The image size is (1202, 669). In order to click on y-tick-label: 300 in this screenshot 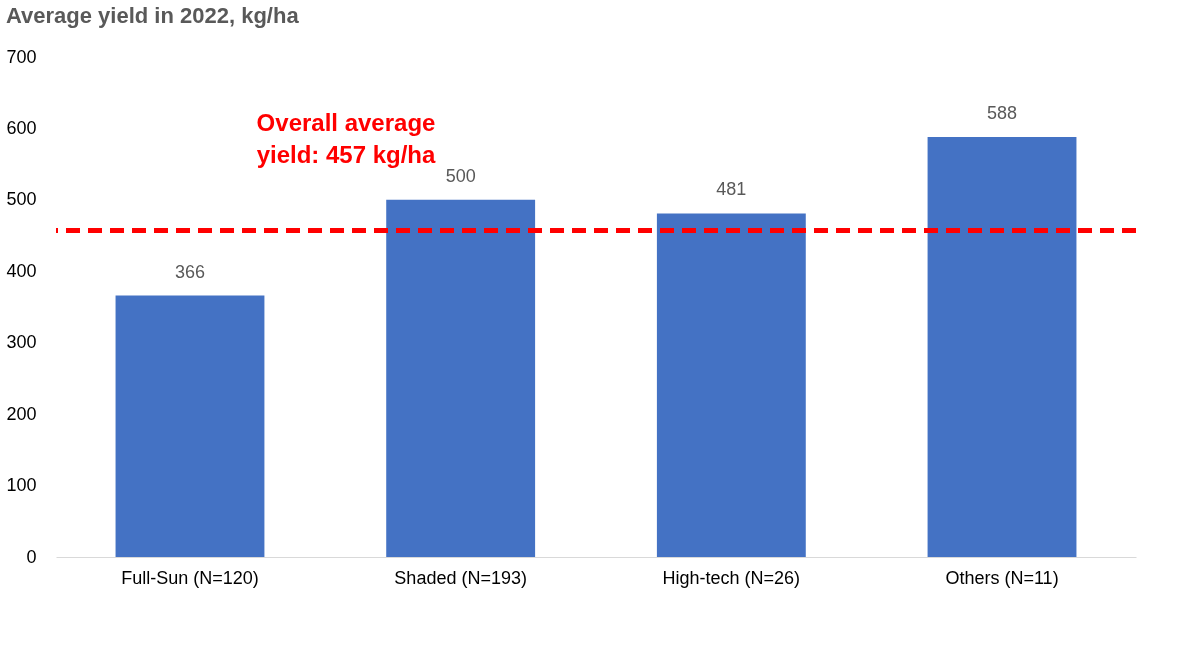, I will do `click(21, 342)`.